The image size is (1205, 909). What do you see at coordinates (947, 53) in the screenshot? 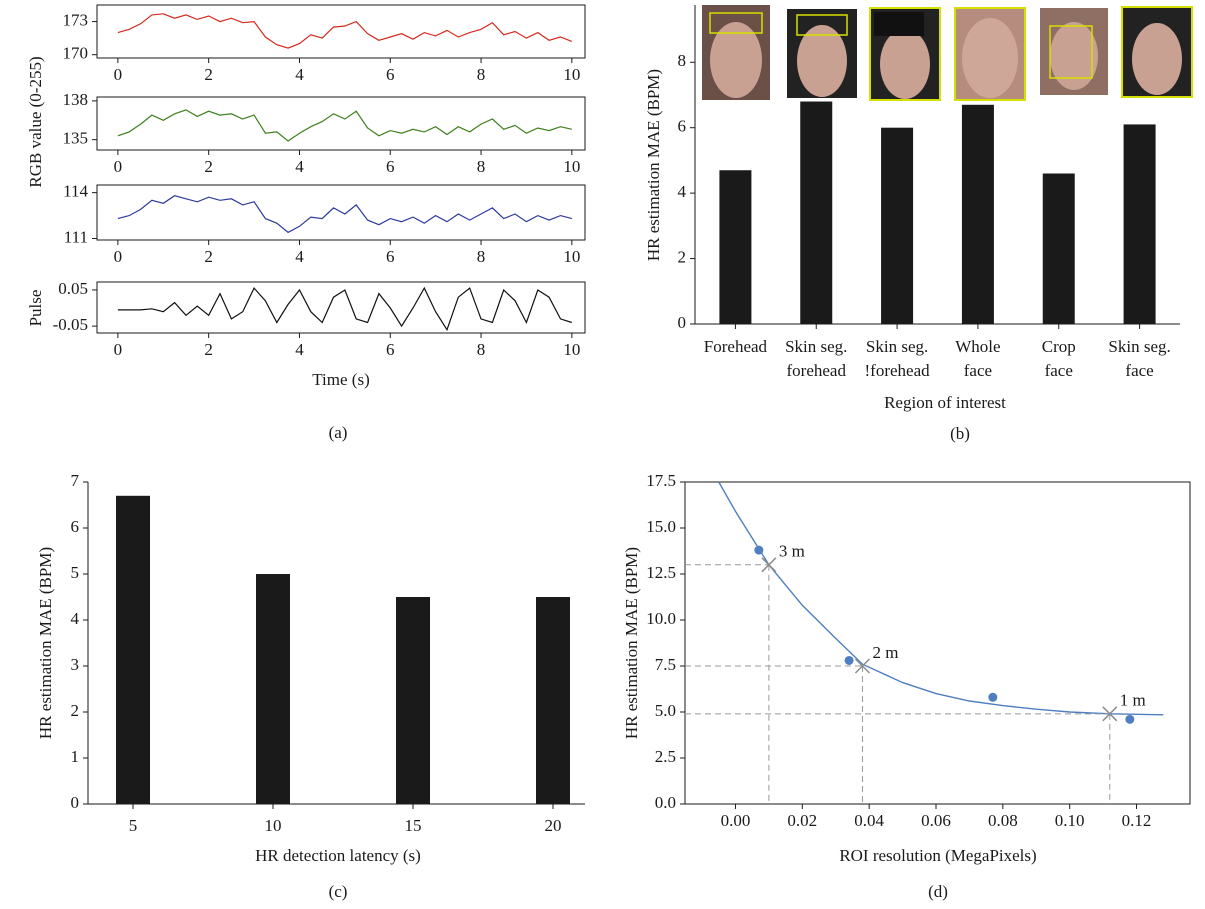
I see `face-thumbnails` at bounding box center [947, 53].